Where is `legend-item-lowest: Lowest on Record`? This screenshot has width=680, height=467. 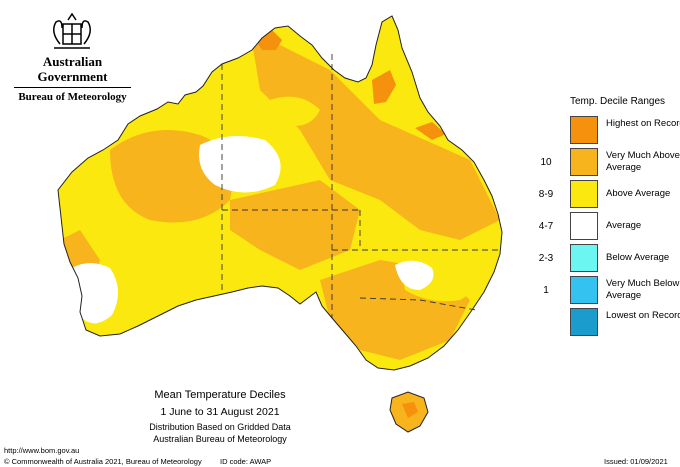 legend-item-lowest: Lowest on Record is located at coordinates (605, 323).